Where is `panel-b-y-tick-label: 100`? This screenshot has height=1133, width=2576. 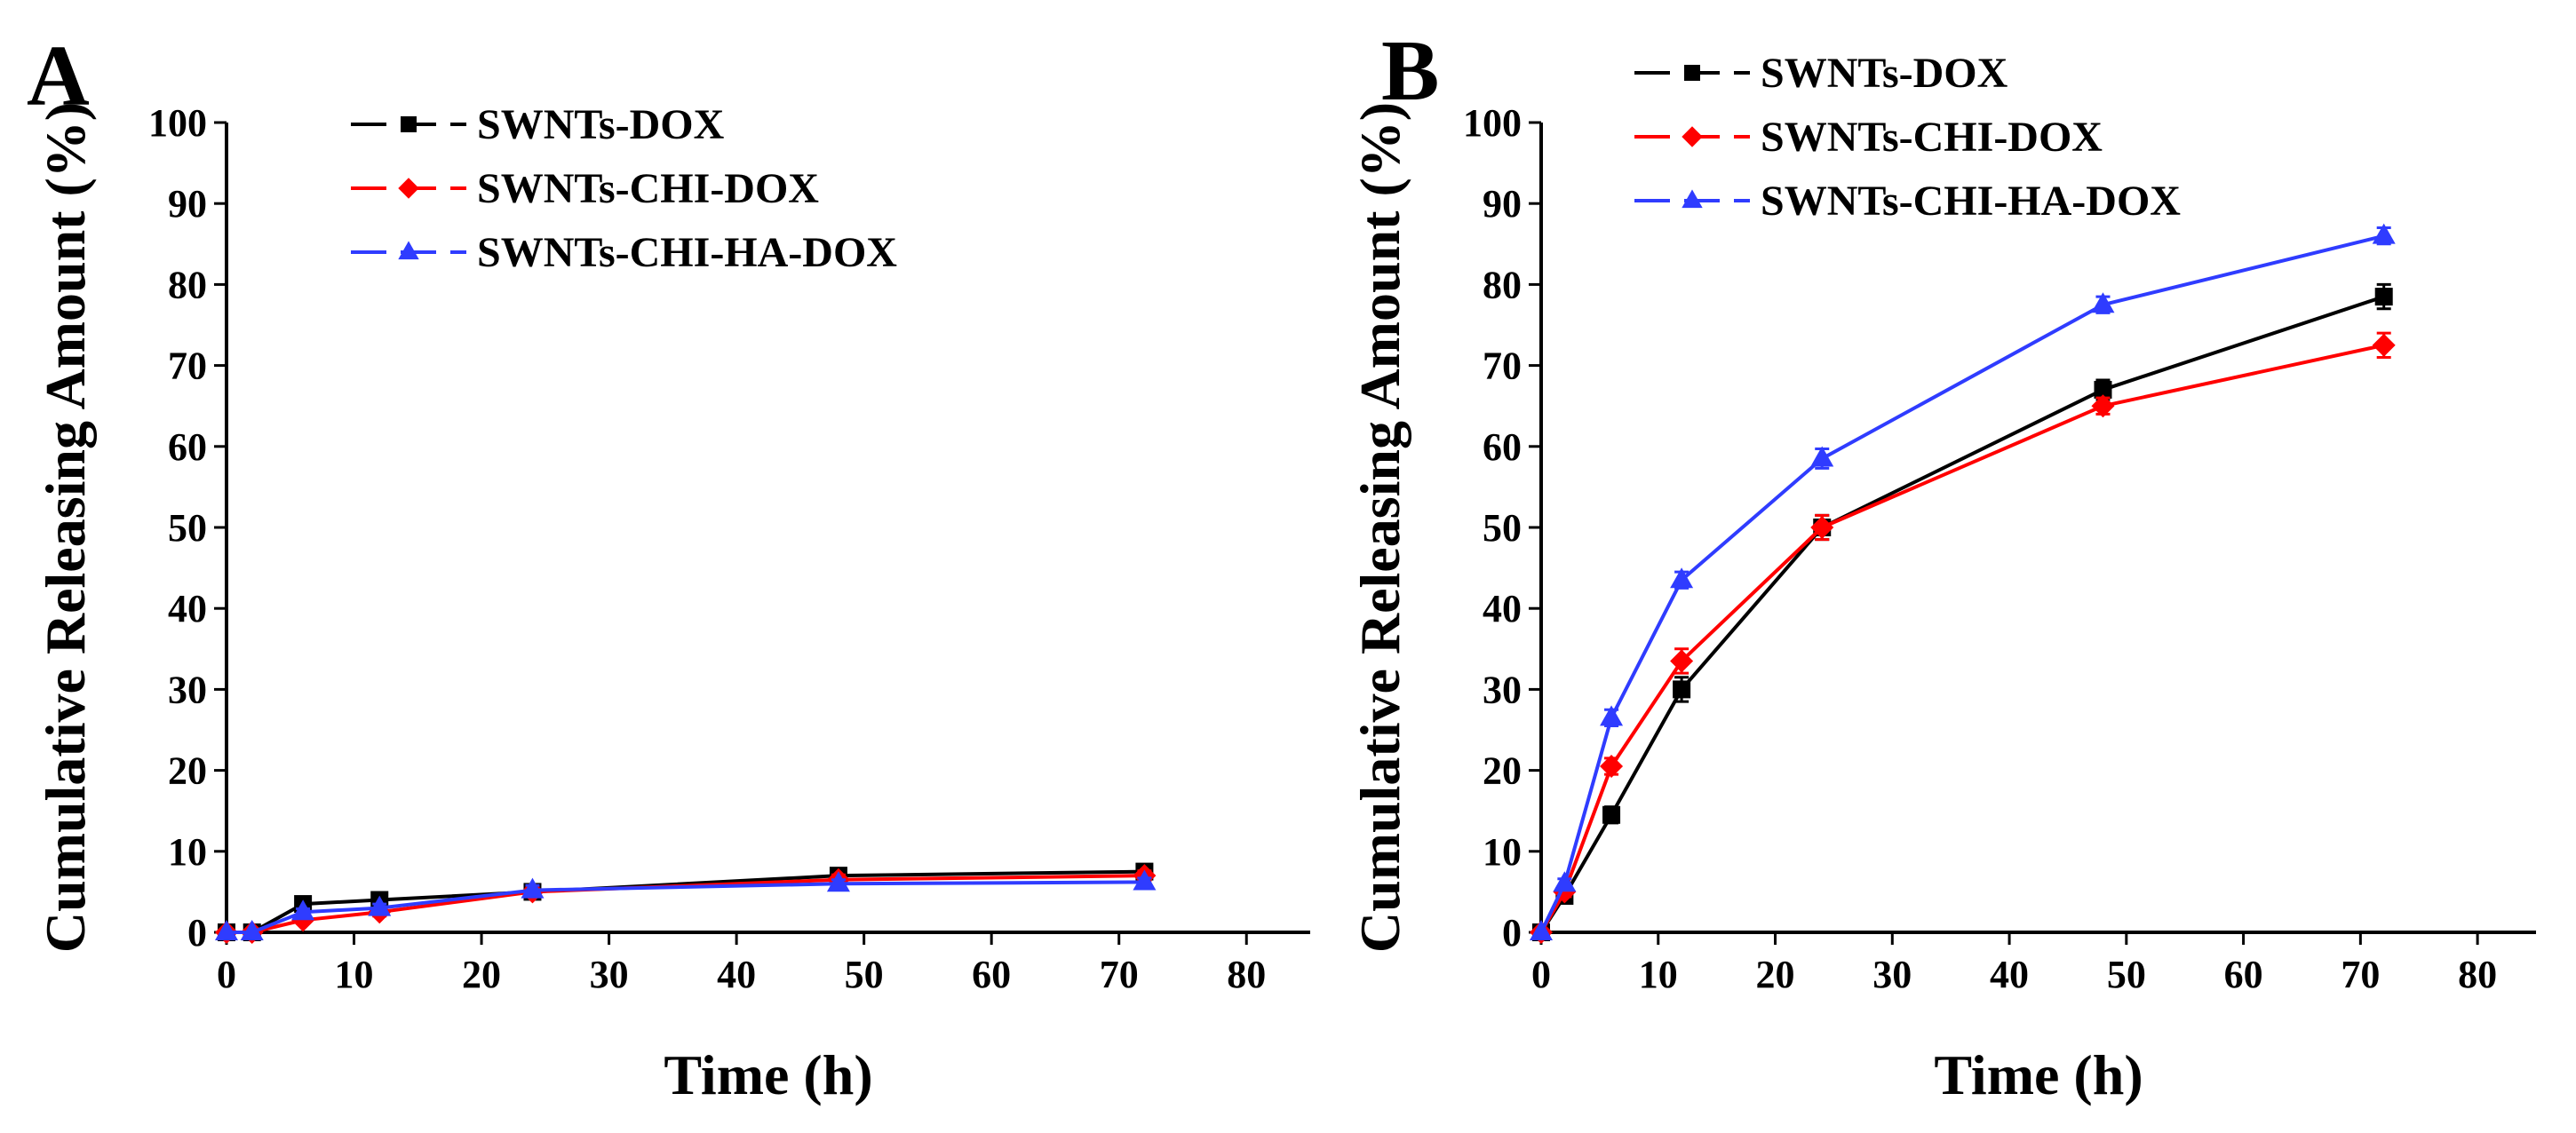 panel-b-y-tick-label: 100 is located at coordinates (1492, 123).